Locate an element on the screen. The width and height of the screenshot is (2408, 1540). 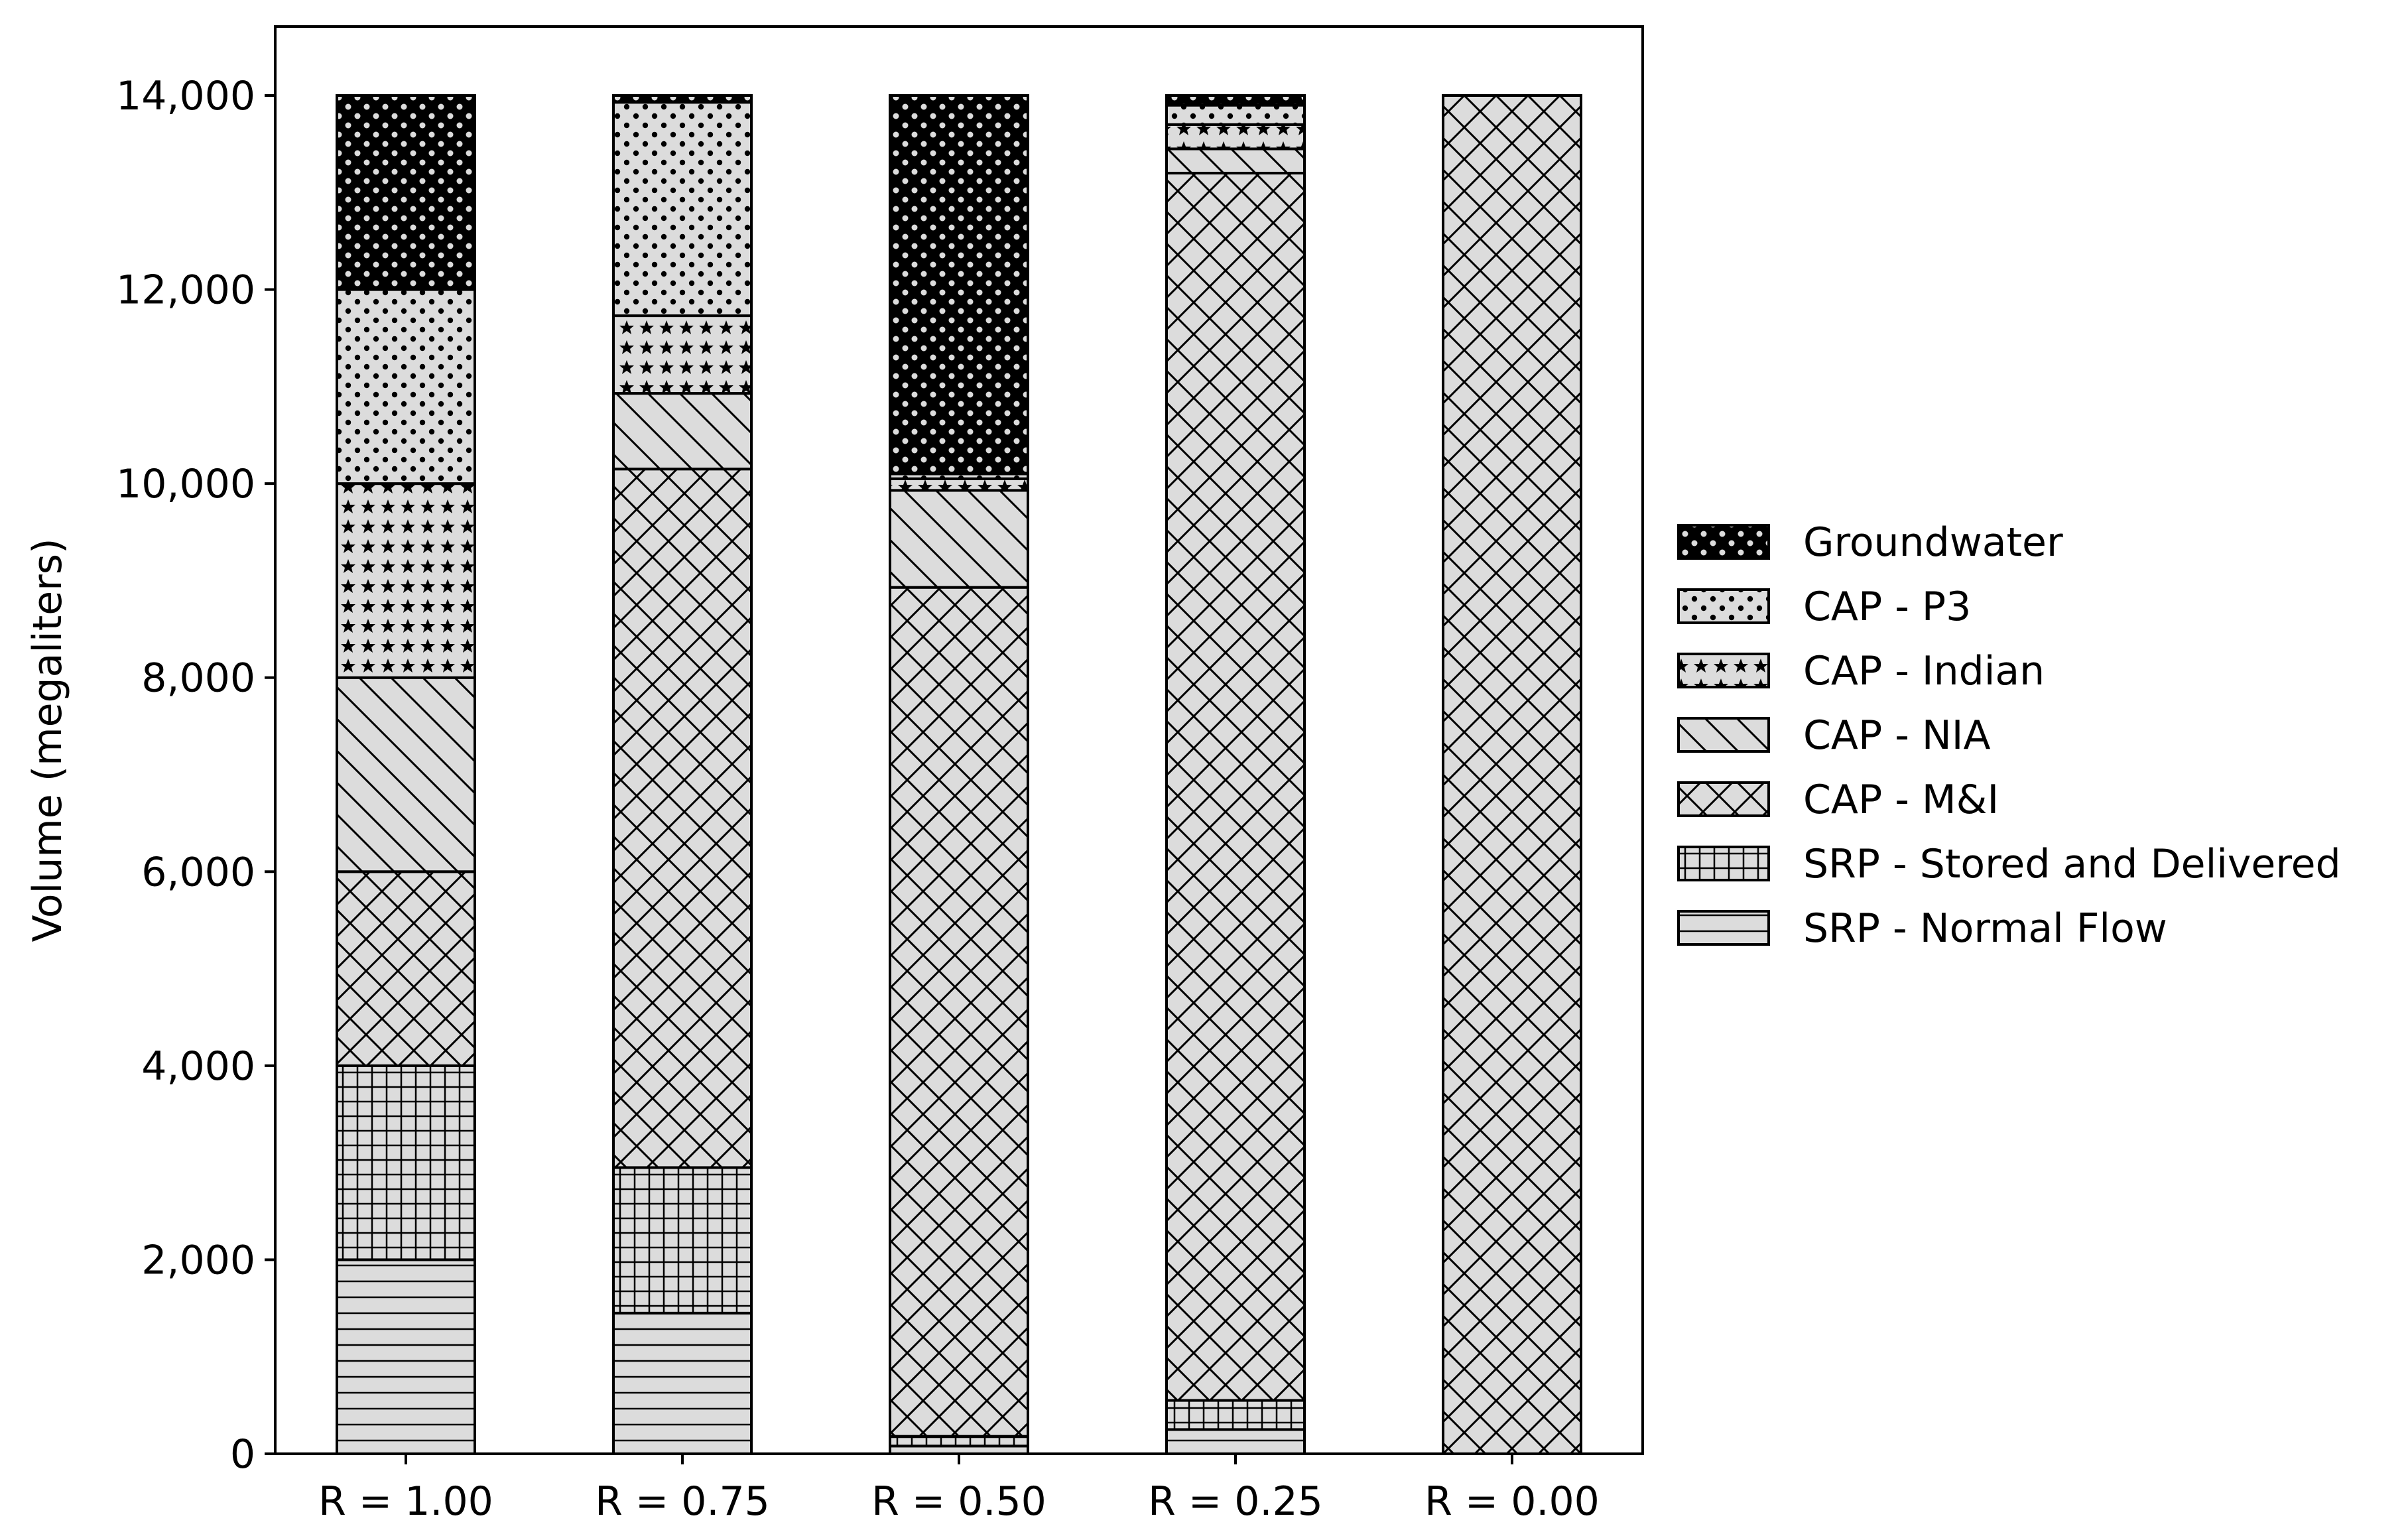
x-tick-label: R = 1.00 is located at coordinates (405, 1501).